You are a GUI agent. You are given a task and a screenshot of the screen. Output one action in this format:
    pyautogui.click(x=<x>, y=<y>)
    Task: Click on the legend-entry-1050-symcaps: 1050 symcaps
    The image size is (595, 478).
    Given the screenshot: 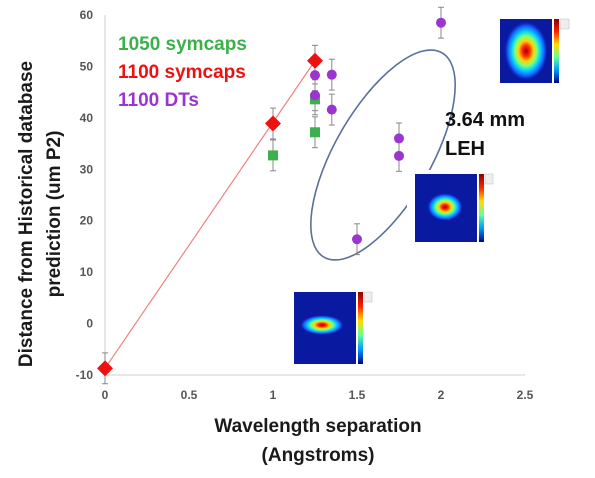 What is the action you would take?
    pyautogui.click(x=182, y=44)
    